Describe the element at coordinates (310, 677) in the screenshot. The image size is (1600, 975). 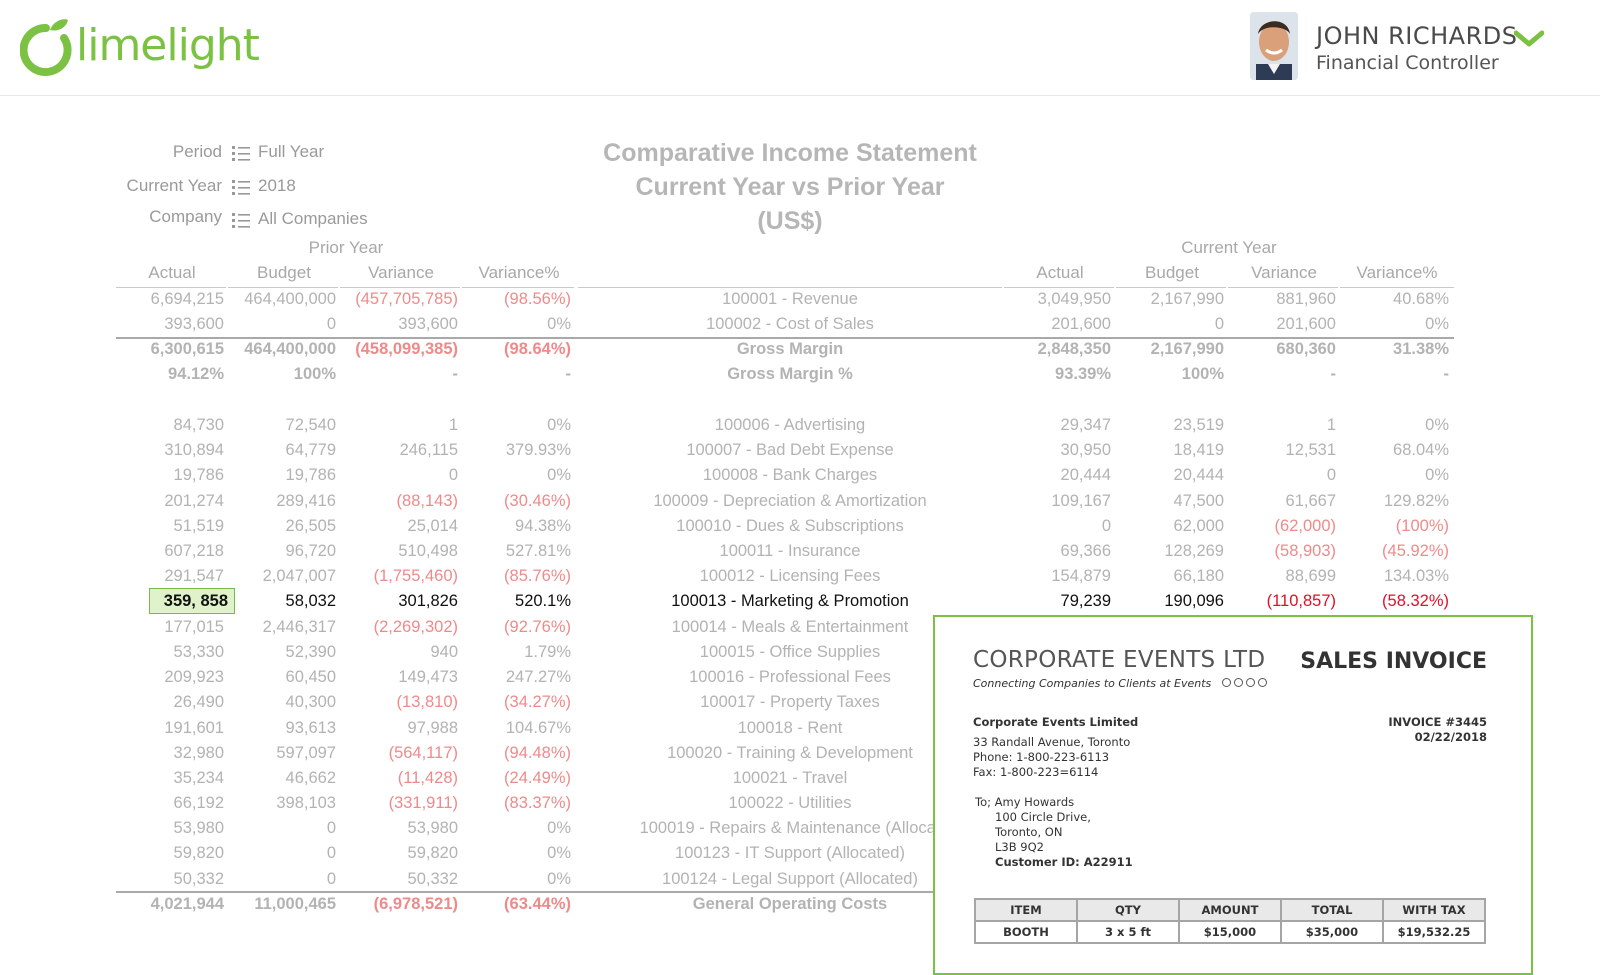
I see `prior-budget-cell: 60,450` at that location.